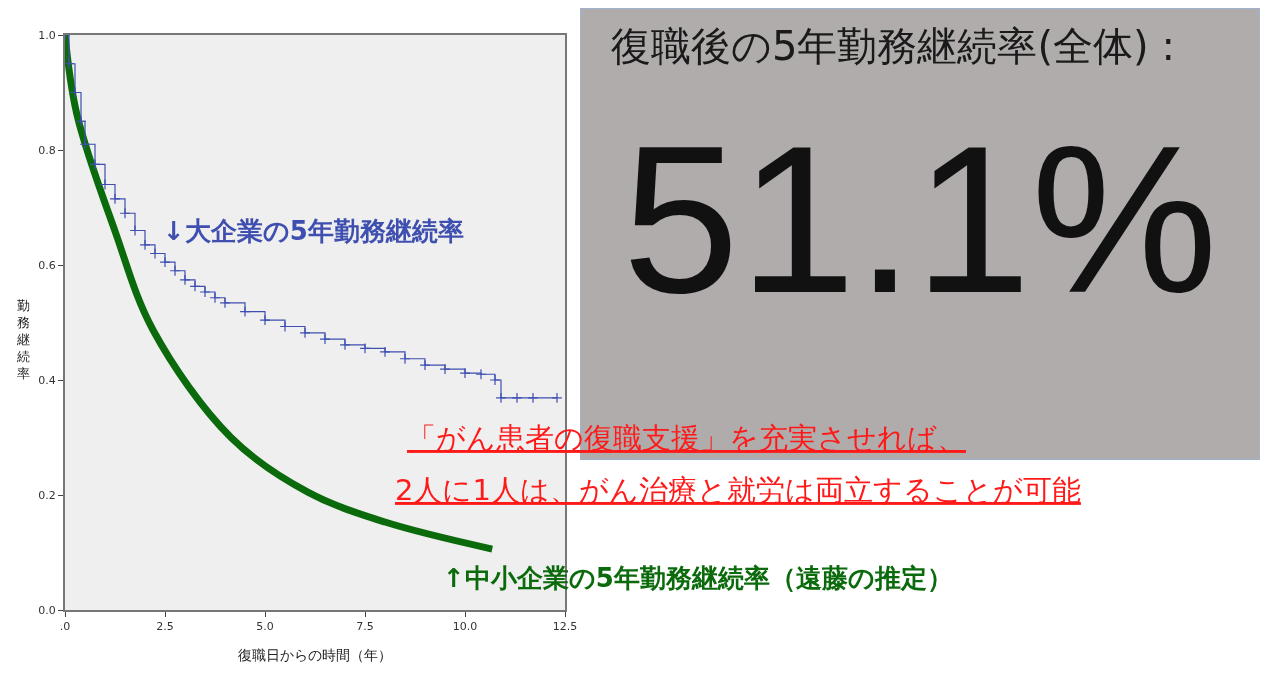 This screenshot has width=1266, height=675. Describe the element at coordinates (47, 610) in the screenshot. I see `y-tick-label: 0.0` at that location.